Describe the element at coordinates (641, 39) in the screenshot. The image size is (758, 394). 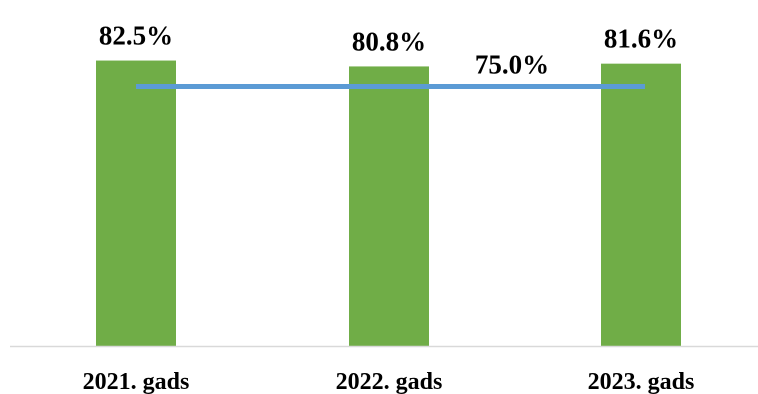
I see `bar-value-label-3: 81.6%` at that location.